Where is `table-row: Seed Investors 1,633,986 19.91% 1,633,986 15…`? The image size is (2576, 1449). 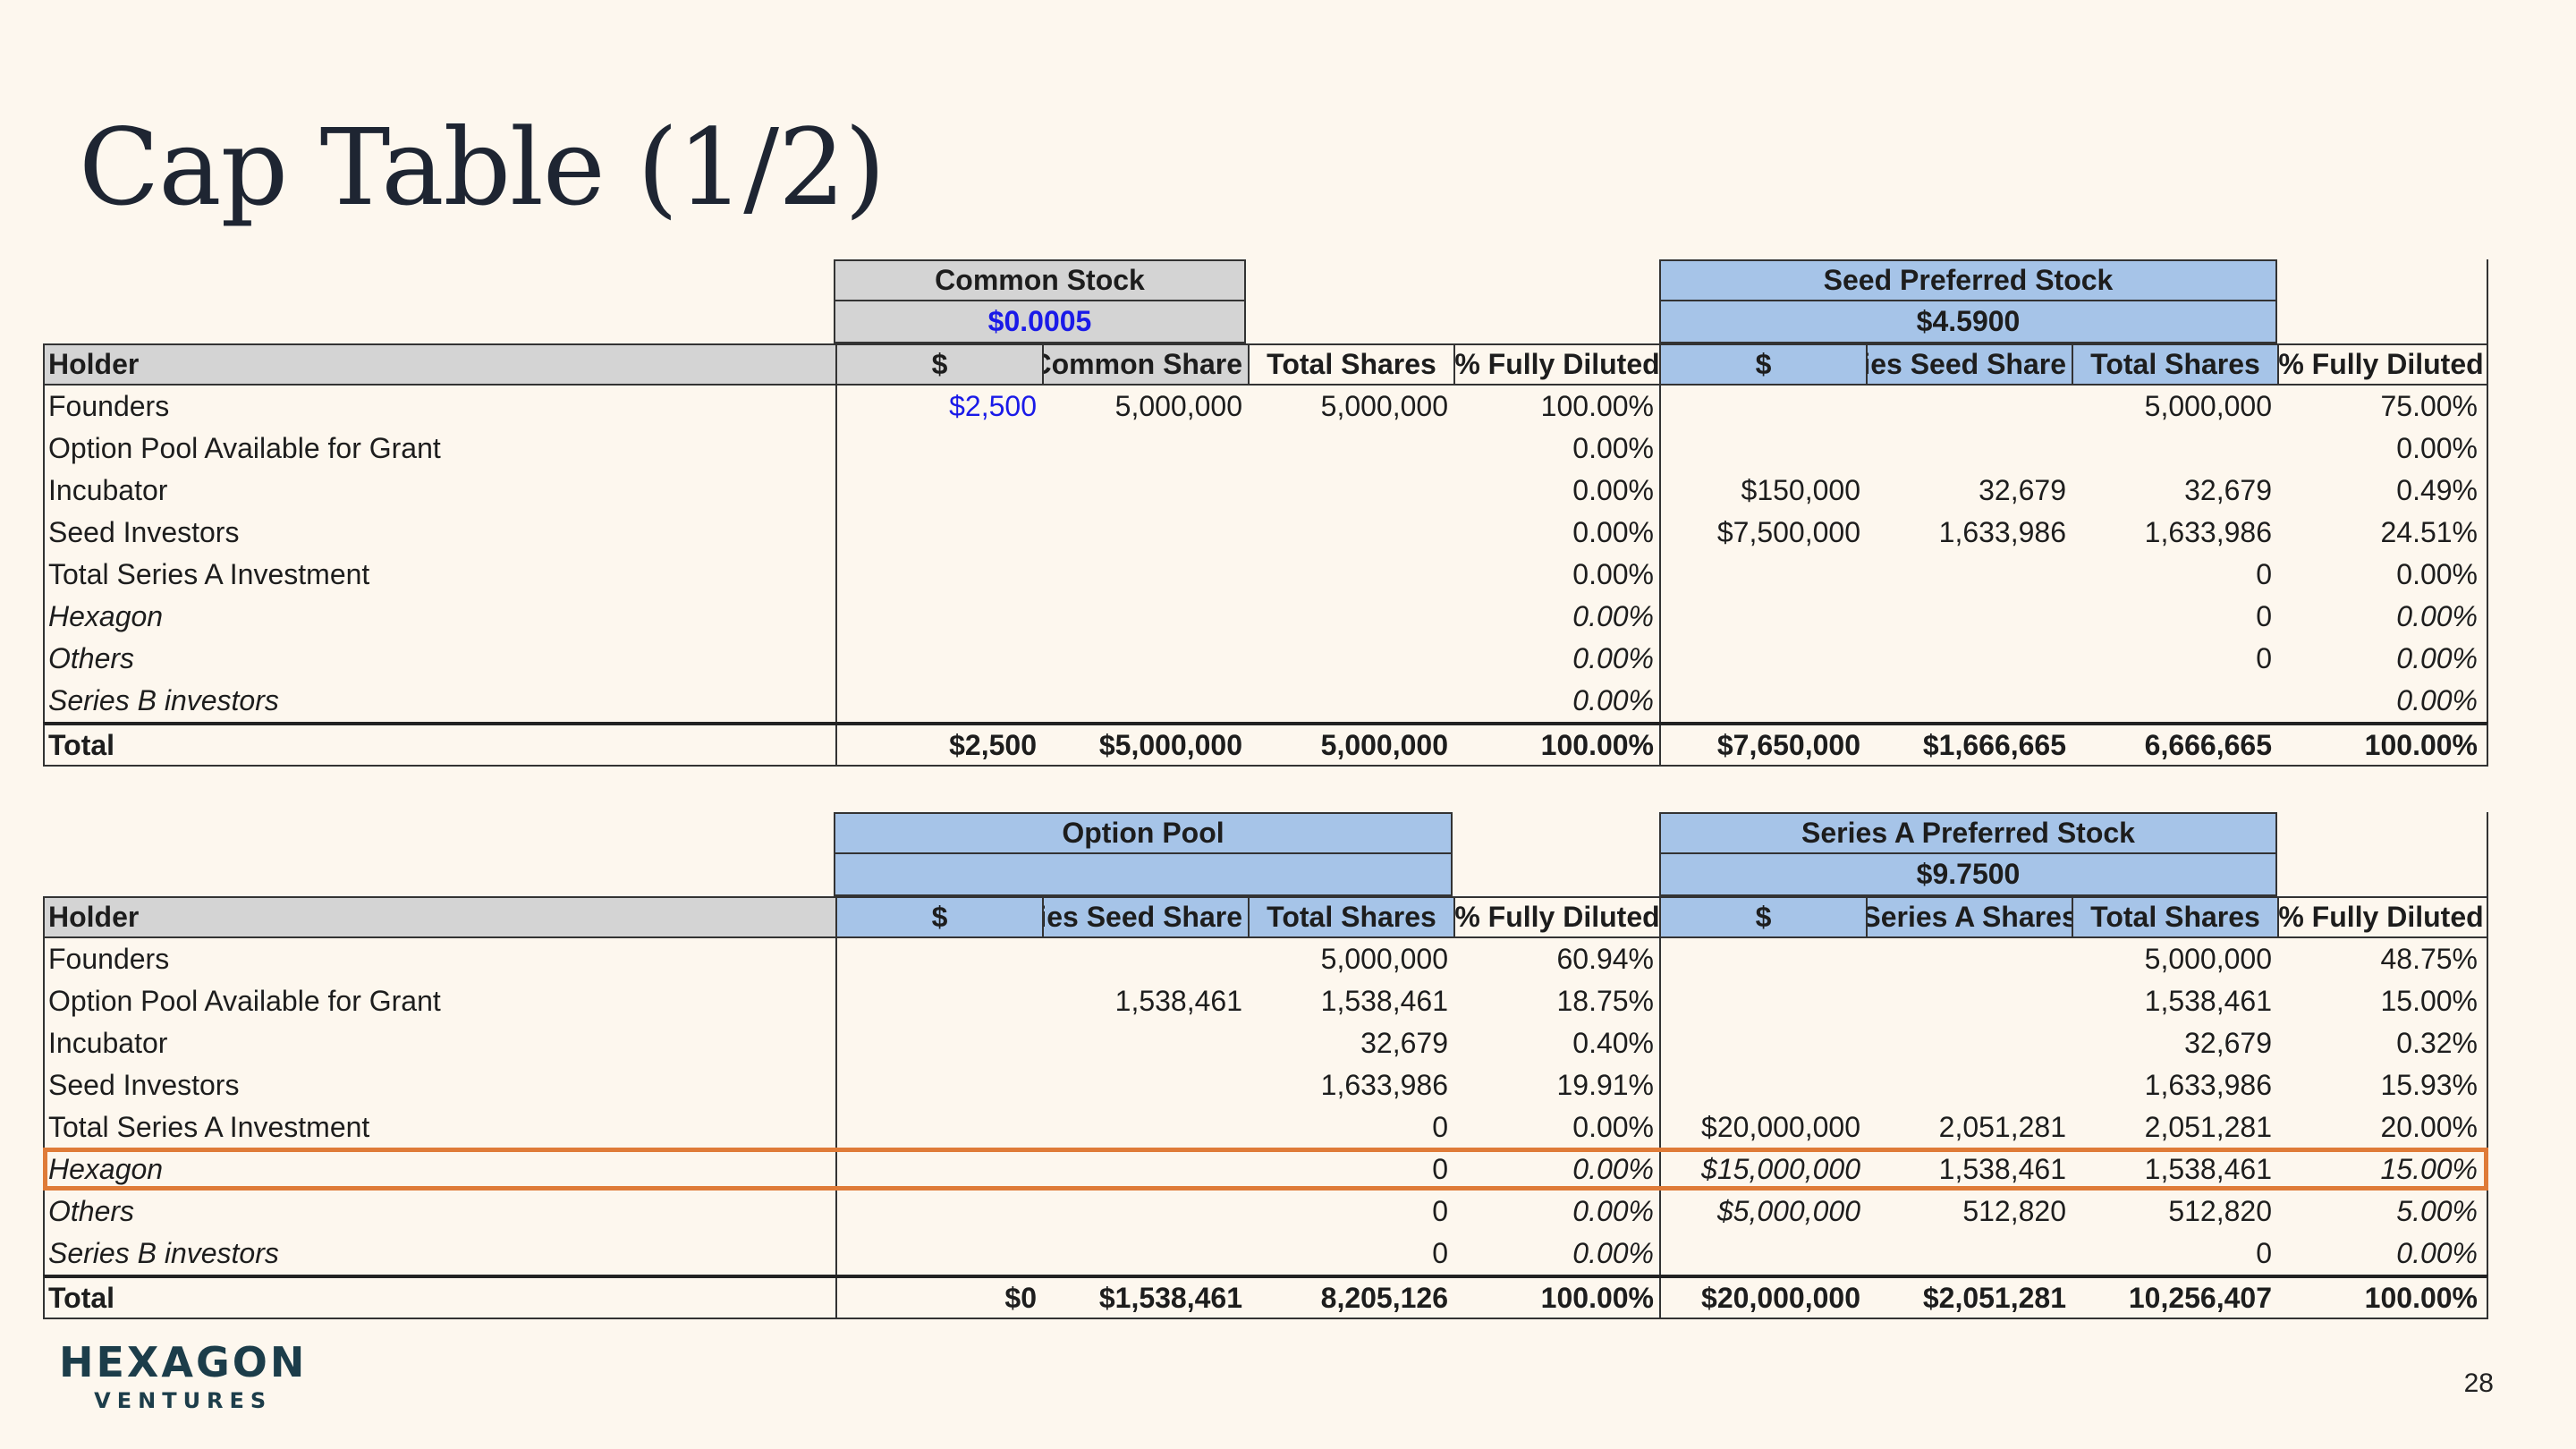 table-row: Seed Investors 1,633,986 19.91% 1,633,986 15… is located at coordinates (1265, 1085).